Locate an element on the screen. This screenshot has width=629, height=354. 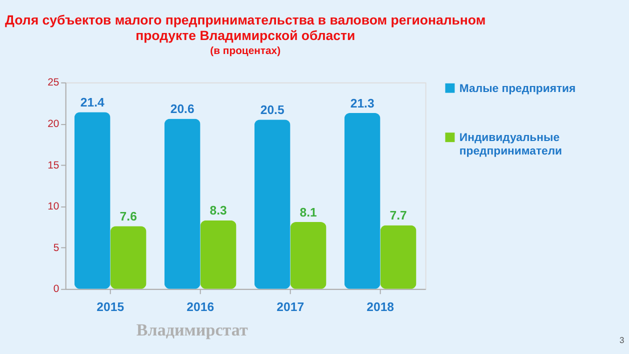
y-tick-label: 10 is located at coordinates (54, 207).